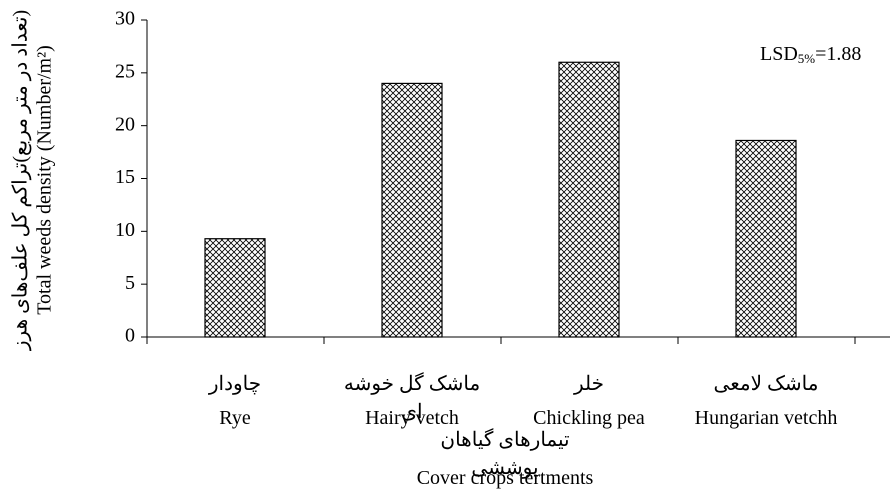 This screenshot has height=494, width=896. Describe the element at coordinates (130, 283) in the screenshot. I see `y-tick-label: 5` at that location.